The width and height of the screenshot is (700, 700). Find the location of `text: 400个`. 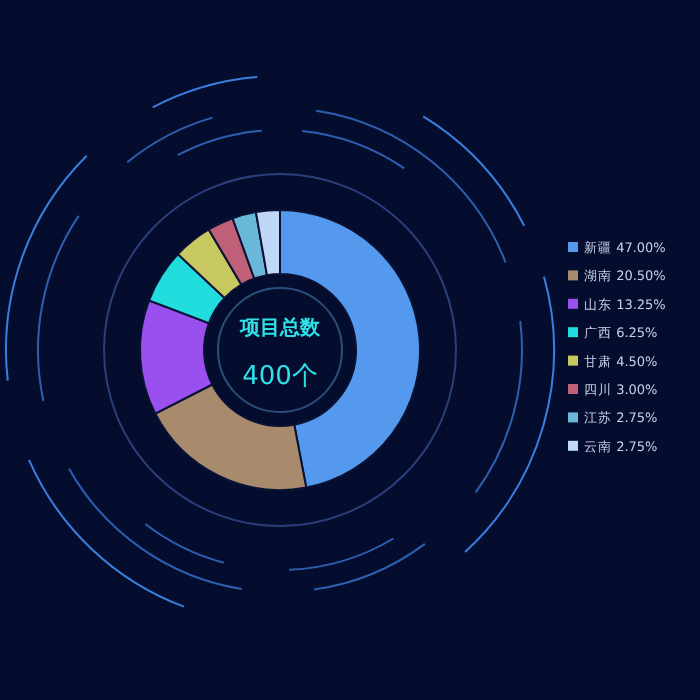

text: 400个 is located at coordinates (280, 377).